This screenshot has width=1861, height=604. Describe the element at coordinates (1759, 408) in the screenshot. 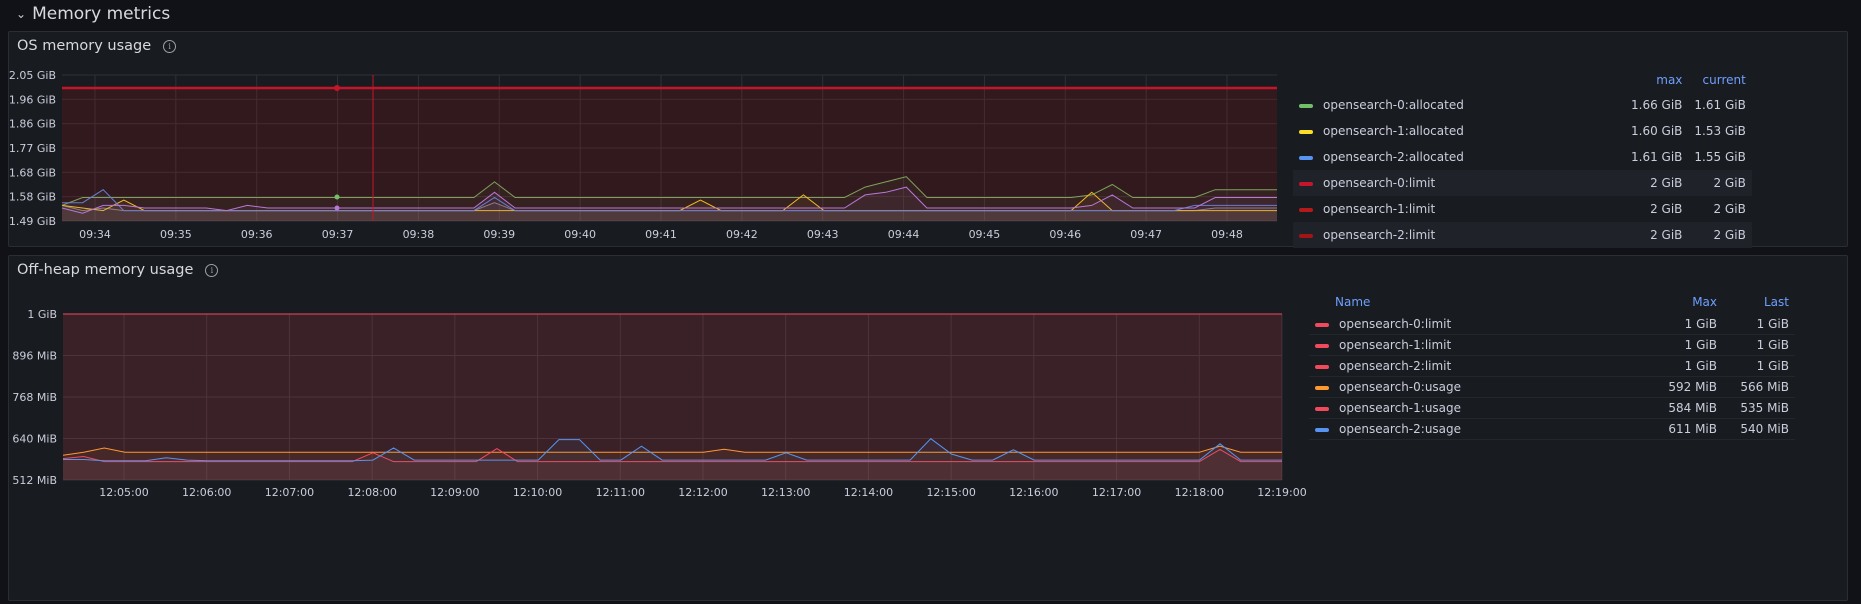

I see `legend-last: 535 MiB` at that location.